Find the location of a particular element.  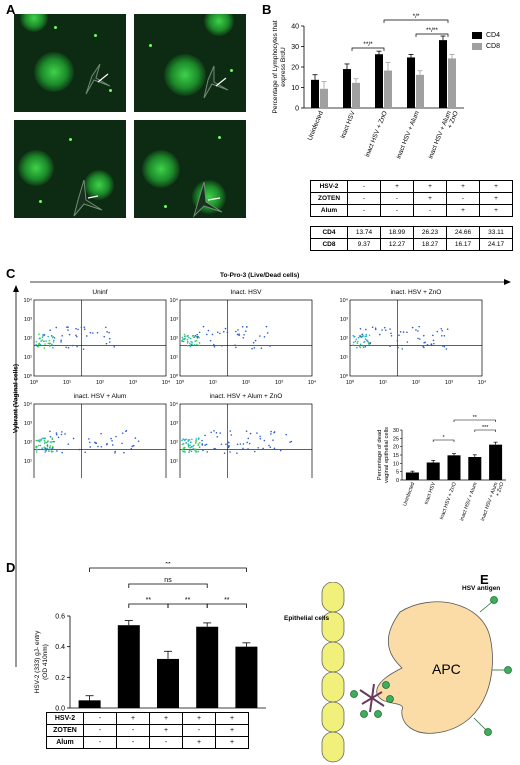

treatment-table-d: HSV-2- + + + + ZOTEN - - + - + Alum - - - + + is located at coordinates (147, 730).